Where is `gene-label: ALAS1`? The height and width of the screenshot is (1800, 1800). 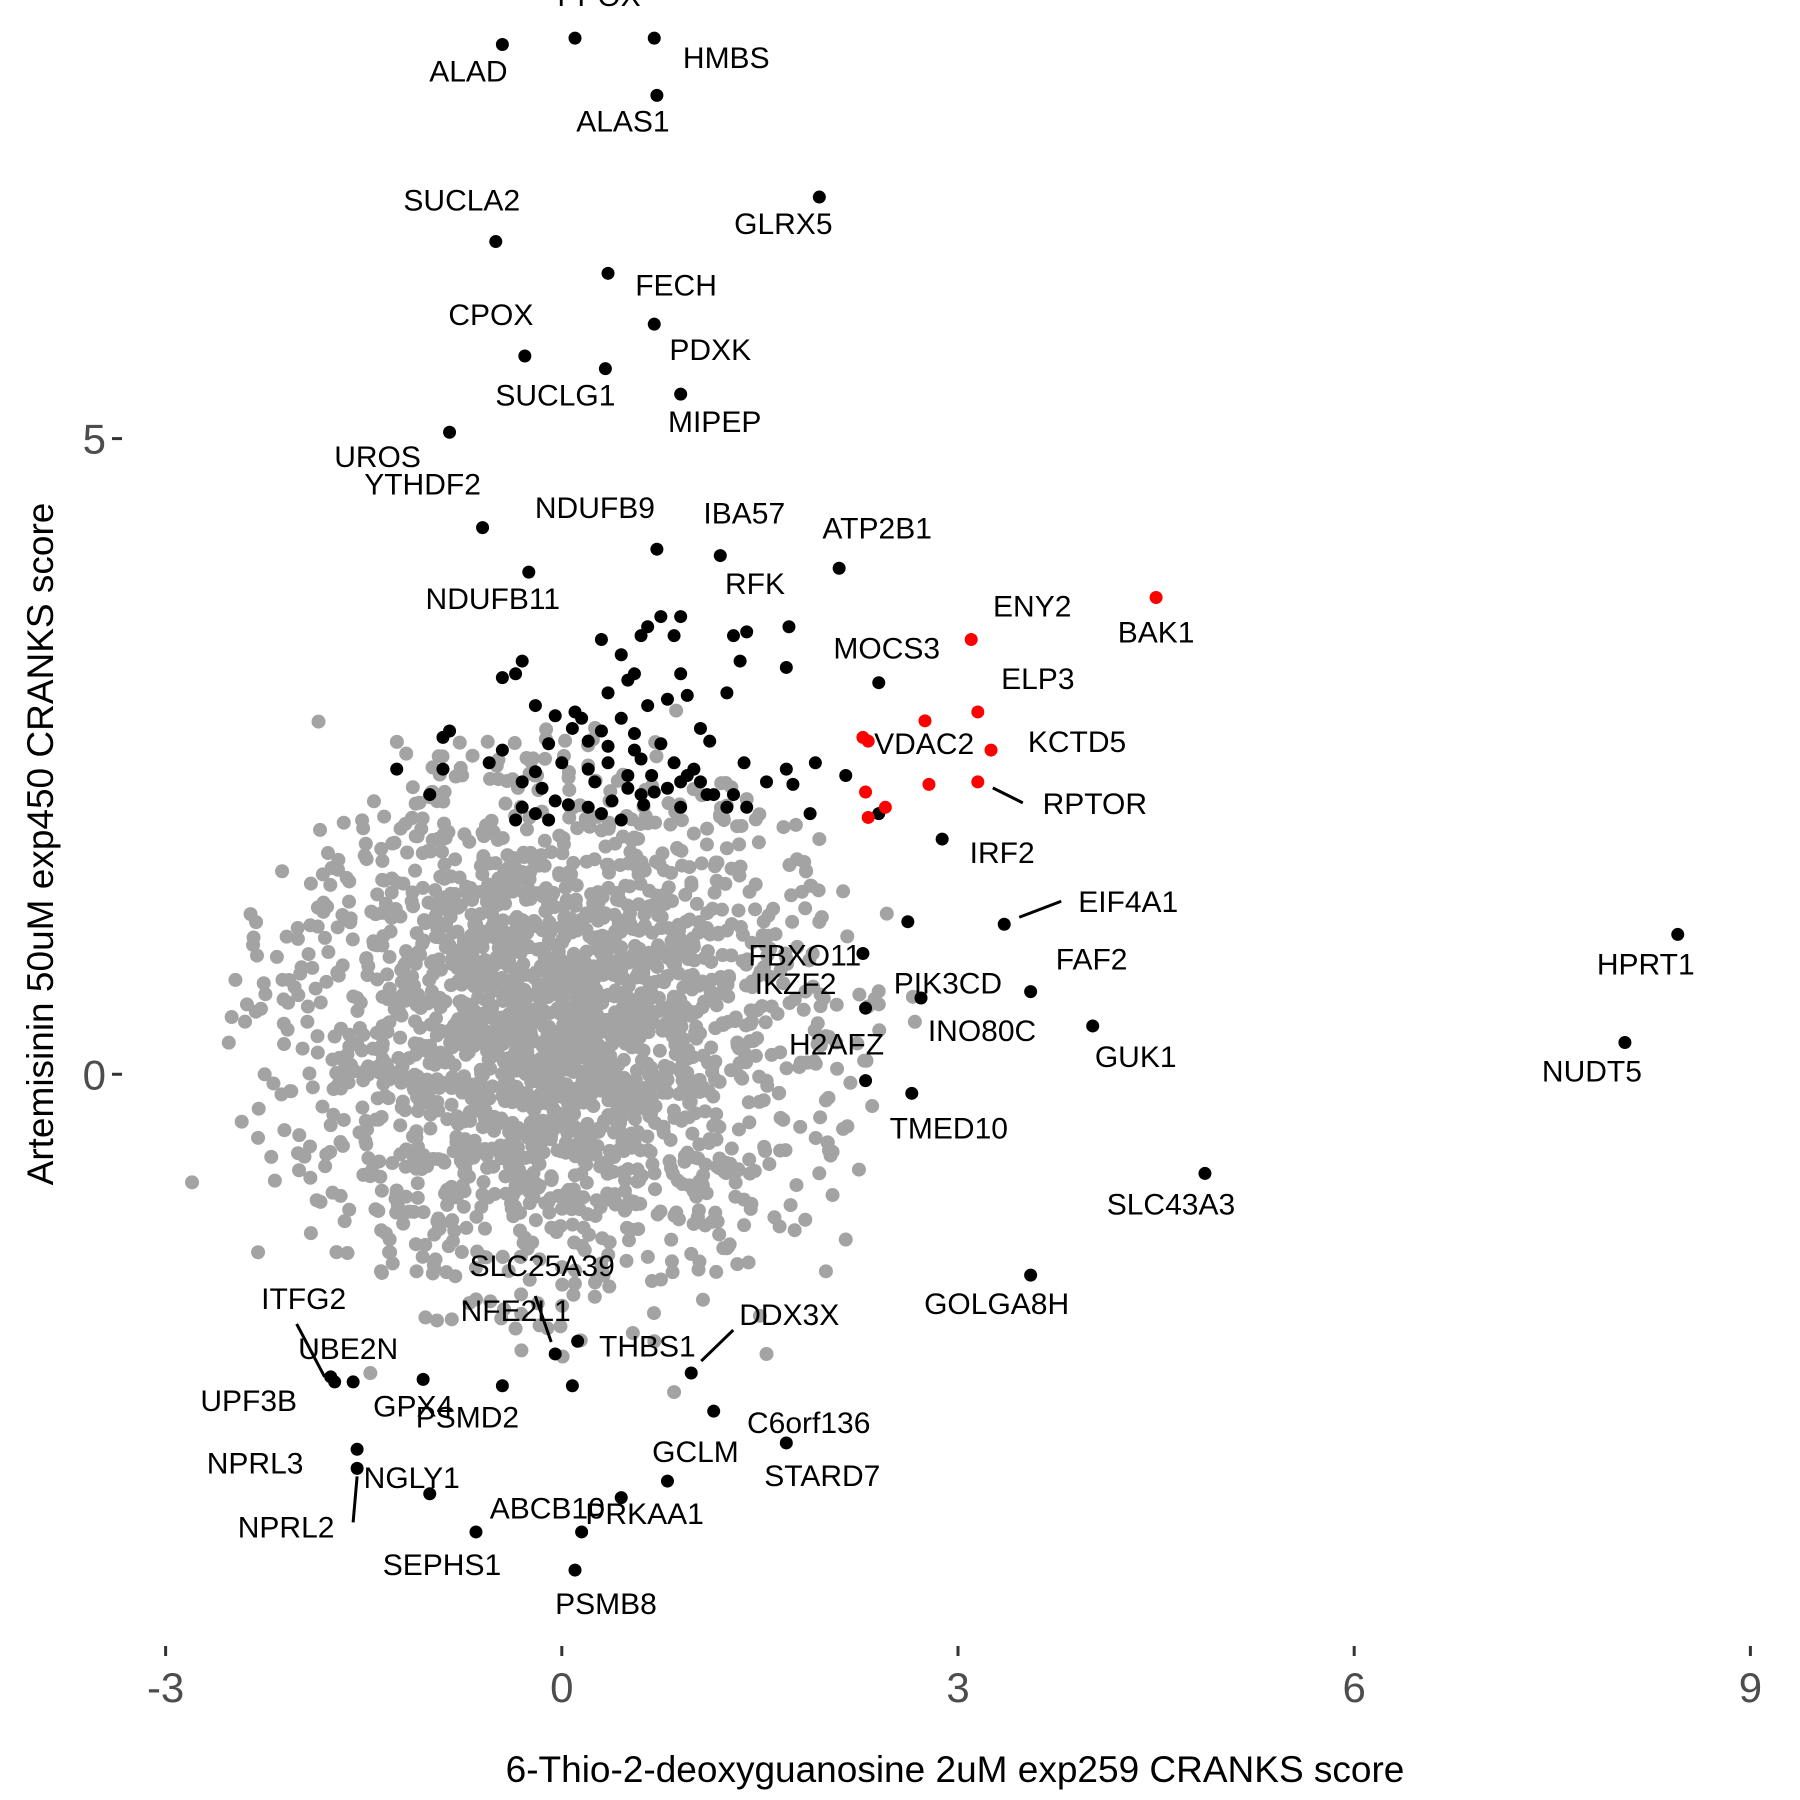 gene-label: ALAS1 is located at coordinates (622, 121).